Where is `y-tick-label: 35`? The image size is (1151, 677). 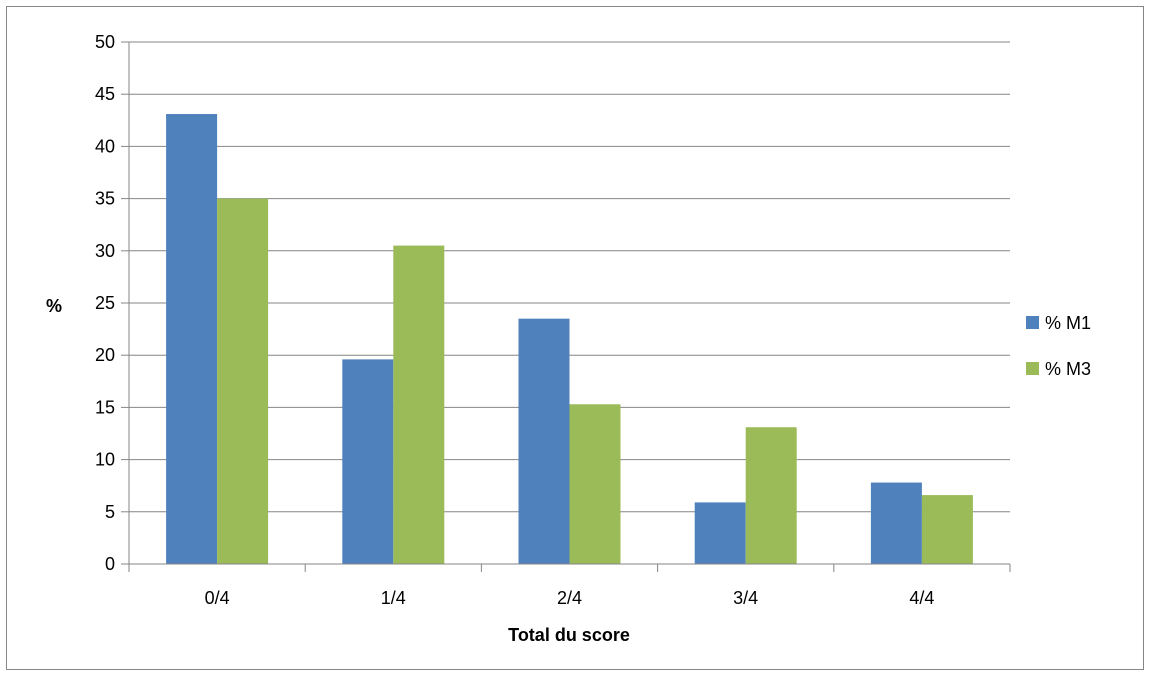
y-tick-label: 35 is located at coordinates (105, 199).